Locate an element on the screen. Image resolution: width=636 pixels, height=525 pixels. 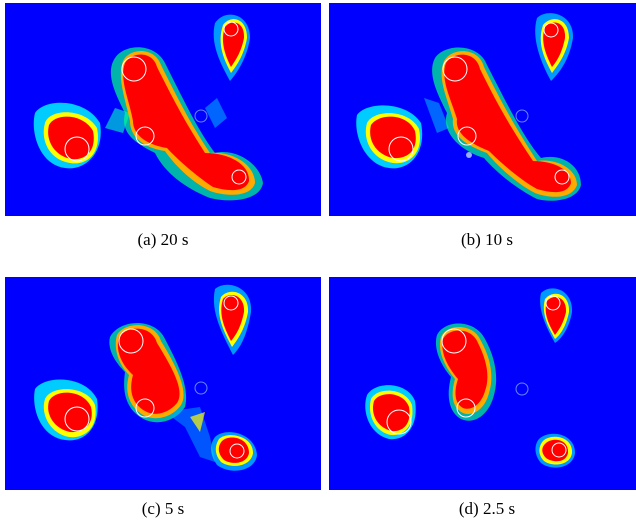
caption-a: (a) 20 s is located at coordinates (163, 239).